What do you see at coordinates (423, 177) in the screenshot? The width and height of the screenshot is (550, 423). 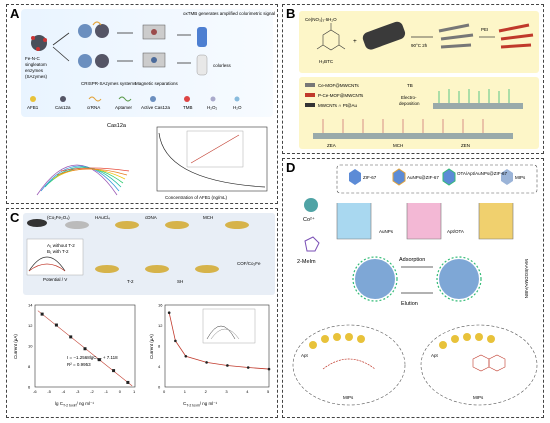 I see `legend-aunps-zif67: AuNPs@ZIF-67` at bounding box center [423, 177].